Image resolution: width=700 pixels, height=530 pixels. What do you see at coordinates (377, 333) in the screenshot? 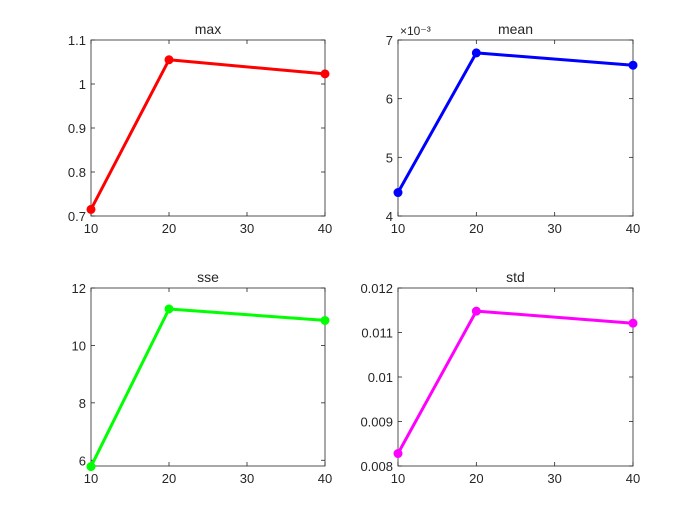
I see `y-tick-label: 0.011` at bounding box center [377, 333].